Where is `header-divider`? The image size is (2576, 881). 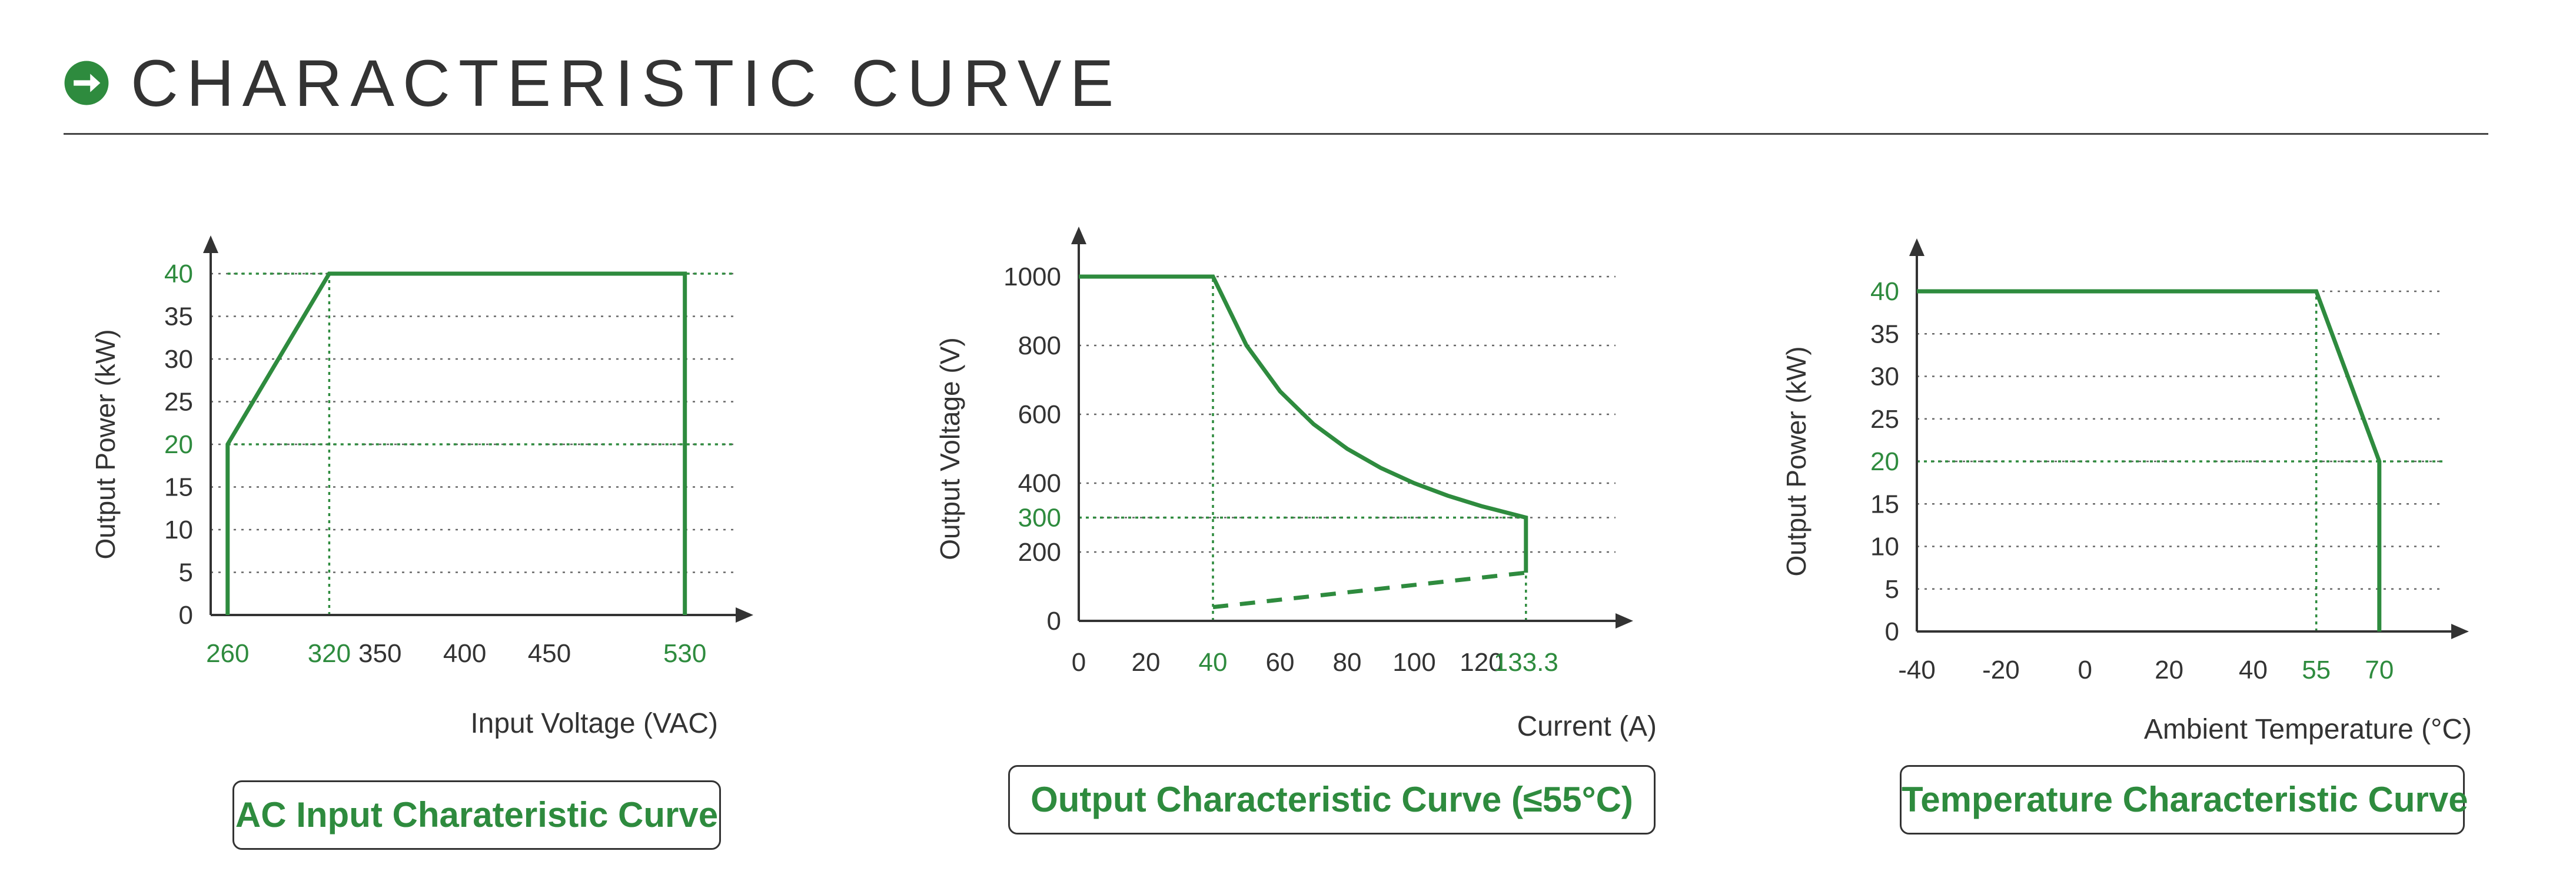 header-divider is located at coordinates (1276, 134).